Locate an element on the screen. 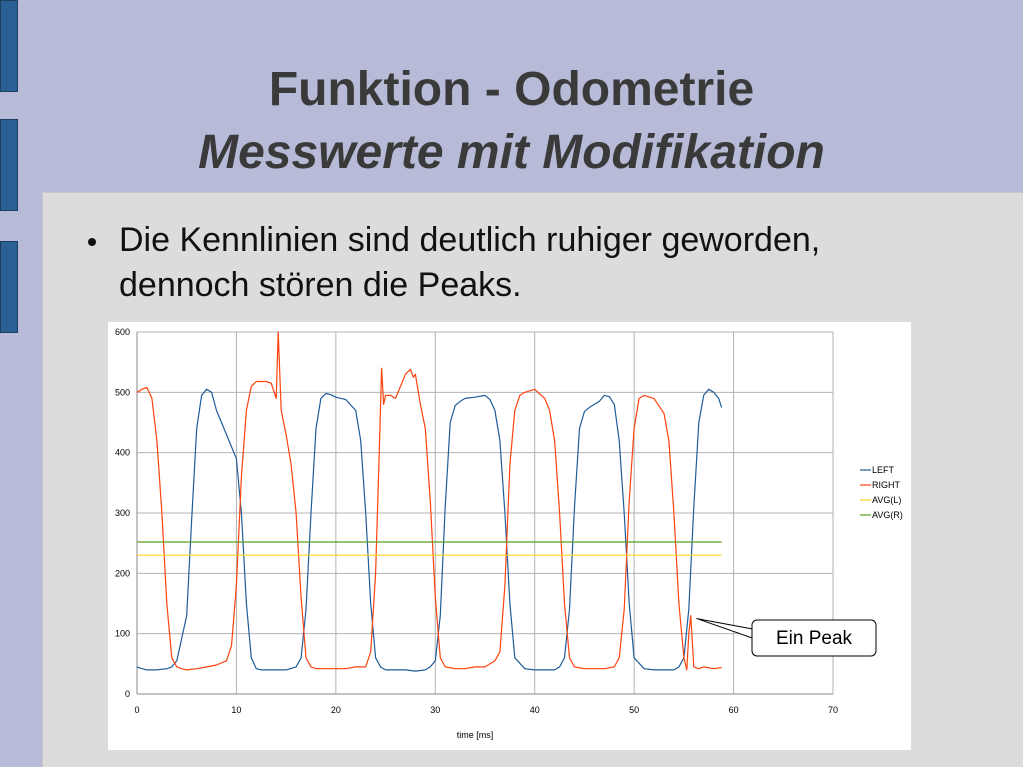 The width and height of the screenshot is (1023, 767). x-tick-label: 40 is located at coordinates (535, 710).